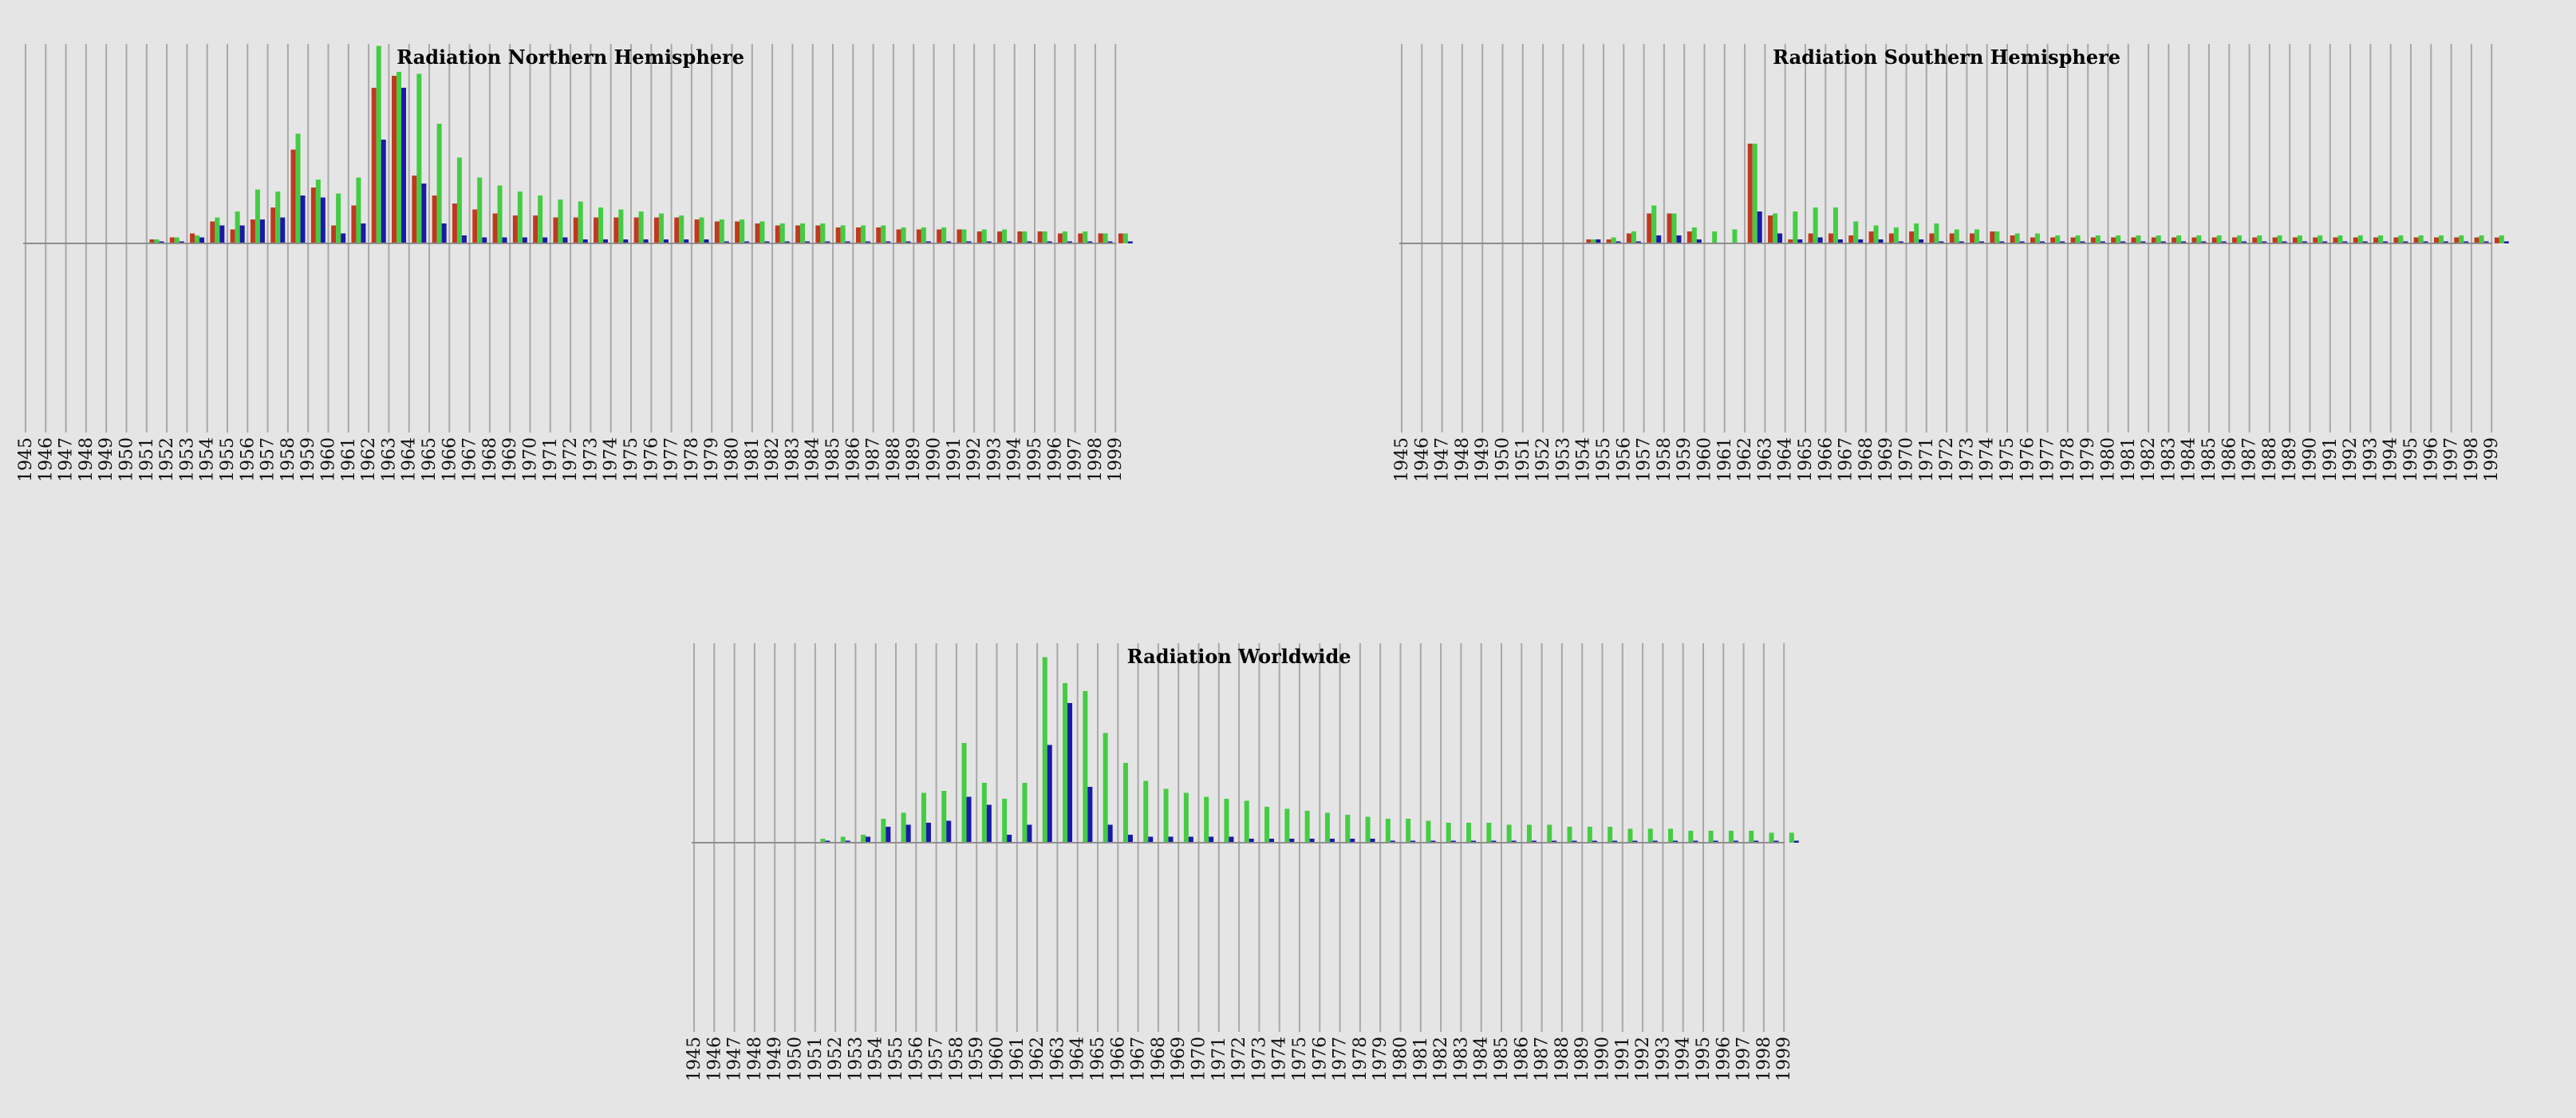 The height and width of the screenshot is (1118, 2576). I want to click on x-tick-label: 1982, so click(1441, 1059).